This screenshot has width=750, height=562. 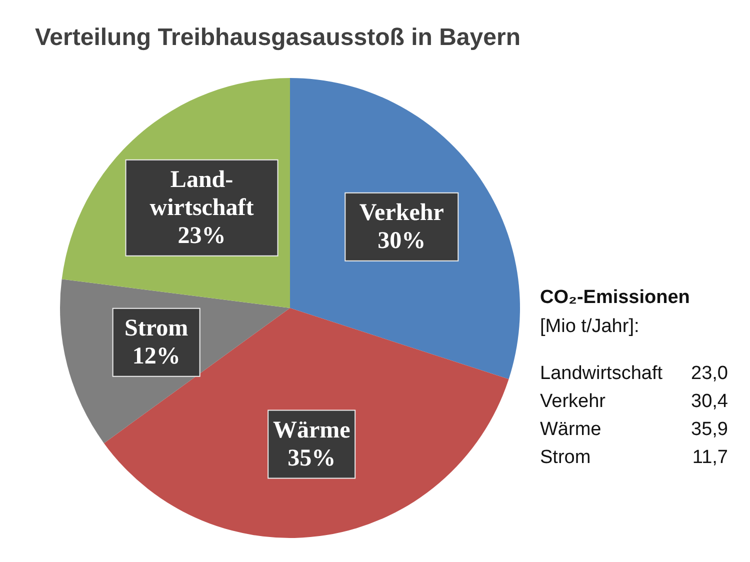 What do you see at coordinates (590, 326) in the screenshot?
I see `text: [Mio t/Jahr]:` at bounding box center [590, 326].